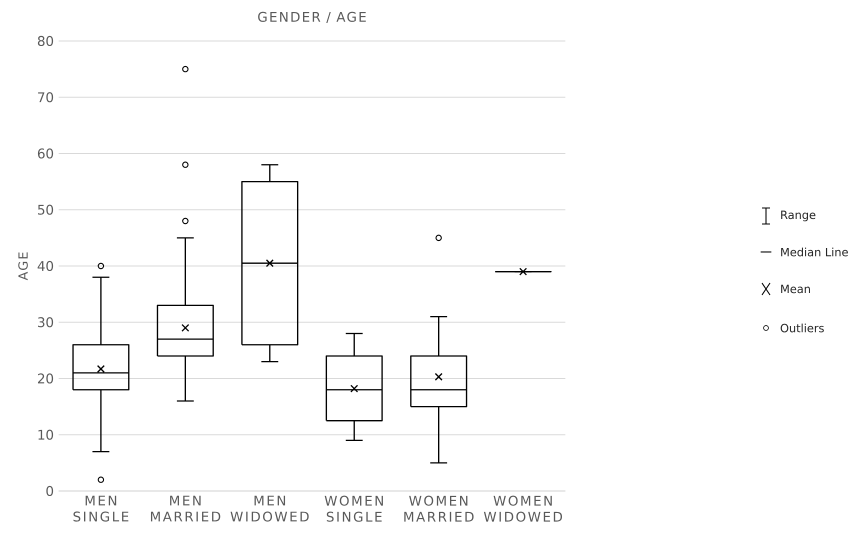 The image size is (859, 541). Describe the element at coordinates (50, 491) in the screenshot. I see `y-tick-label: 0` at that location.